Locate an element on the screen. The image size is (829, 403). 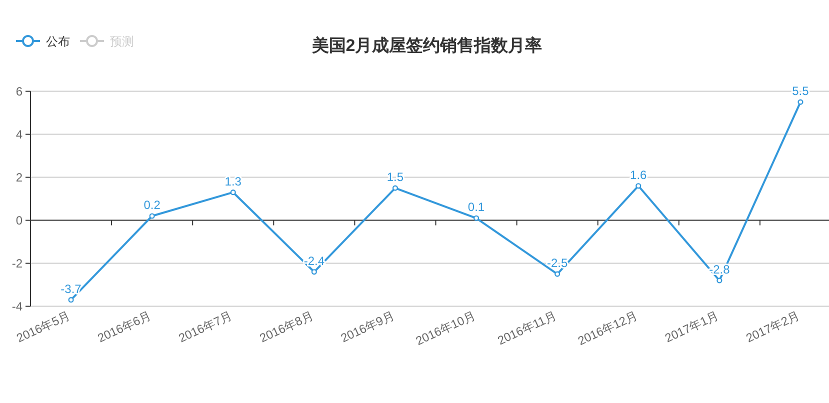
y-tick-label: 6 is located at coordinates (19, 91).